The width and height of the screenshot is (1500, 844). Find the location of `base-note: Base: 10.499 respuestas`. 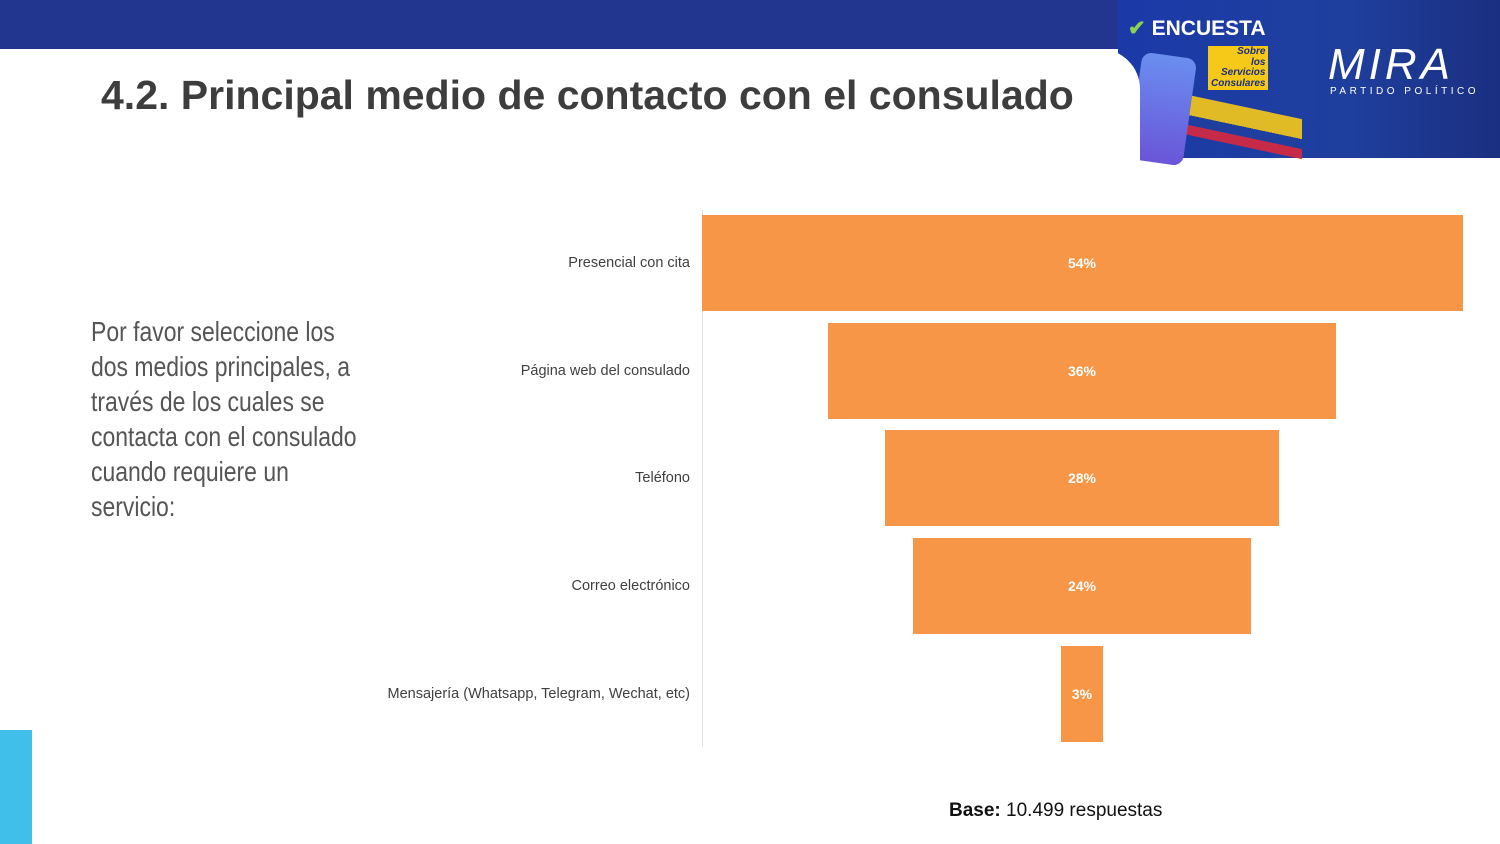

base-note: Base: 10.499 respuestas is located at coordinates (1055, 811).